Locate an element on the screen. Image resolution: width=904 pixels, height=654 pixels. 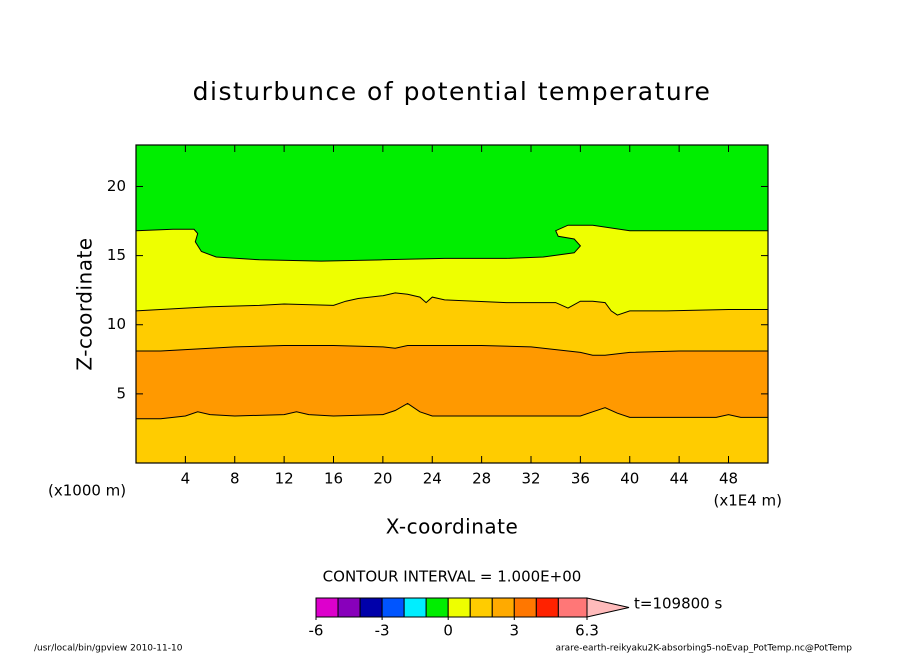
colorbar-tick-label: -6 is located at coordinates (316, 631).